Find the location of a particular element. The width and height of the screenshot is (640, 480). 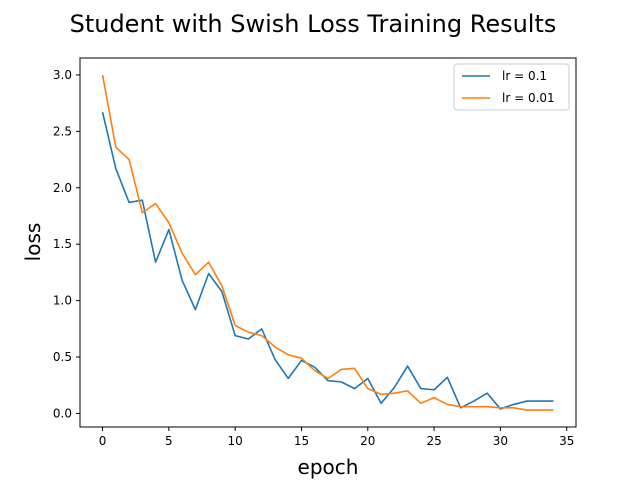

y-tick-label: 2.5 is located at coordinates (62, 131).